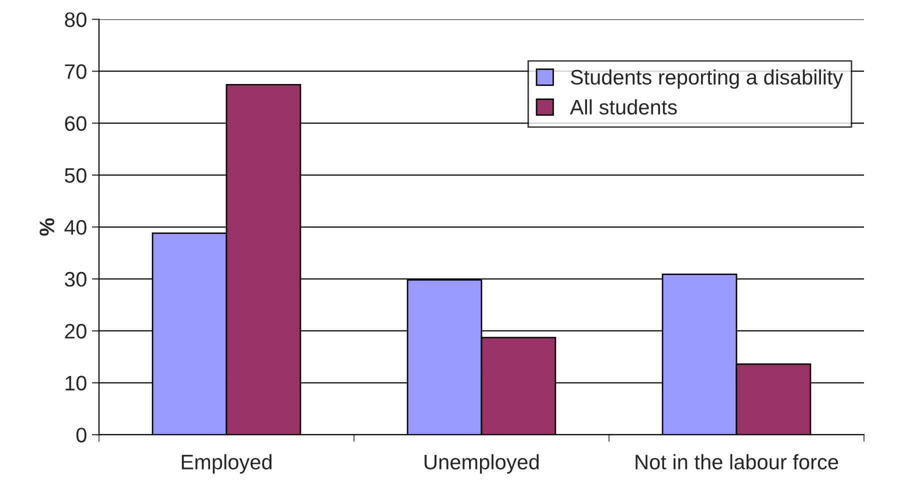 This screenshot has width=900, height=483. Describe the element at coordinates (47, 227) in the screenshot. I see `y-axis-title: %` at that location.